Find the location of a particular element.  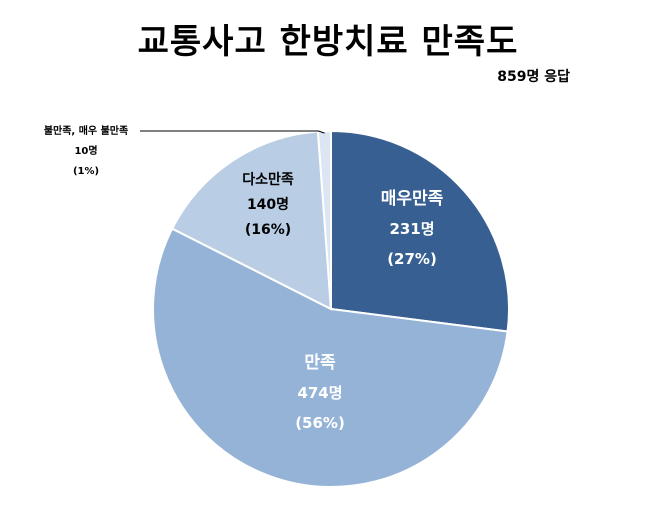

leader-line is located at coordinates (232, 132).